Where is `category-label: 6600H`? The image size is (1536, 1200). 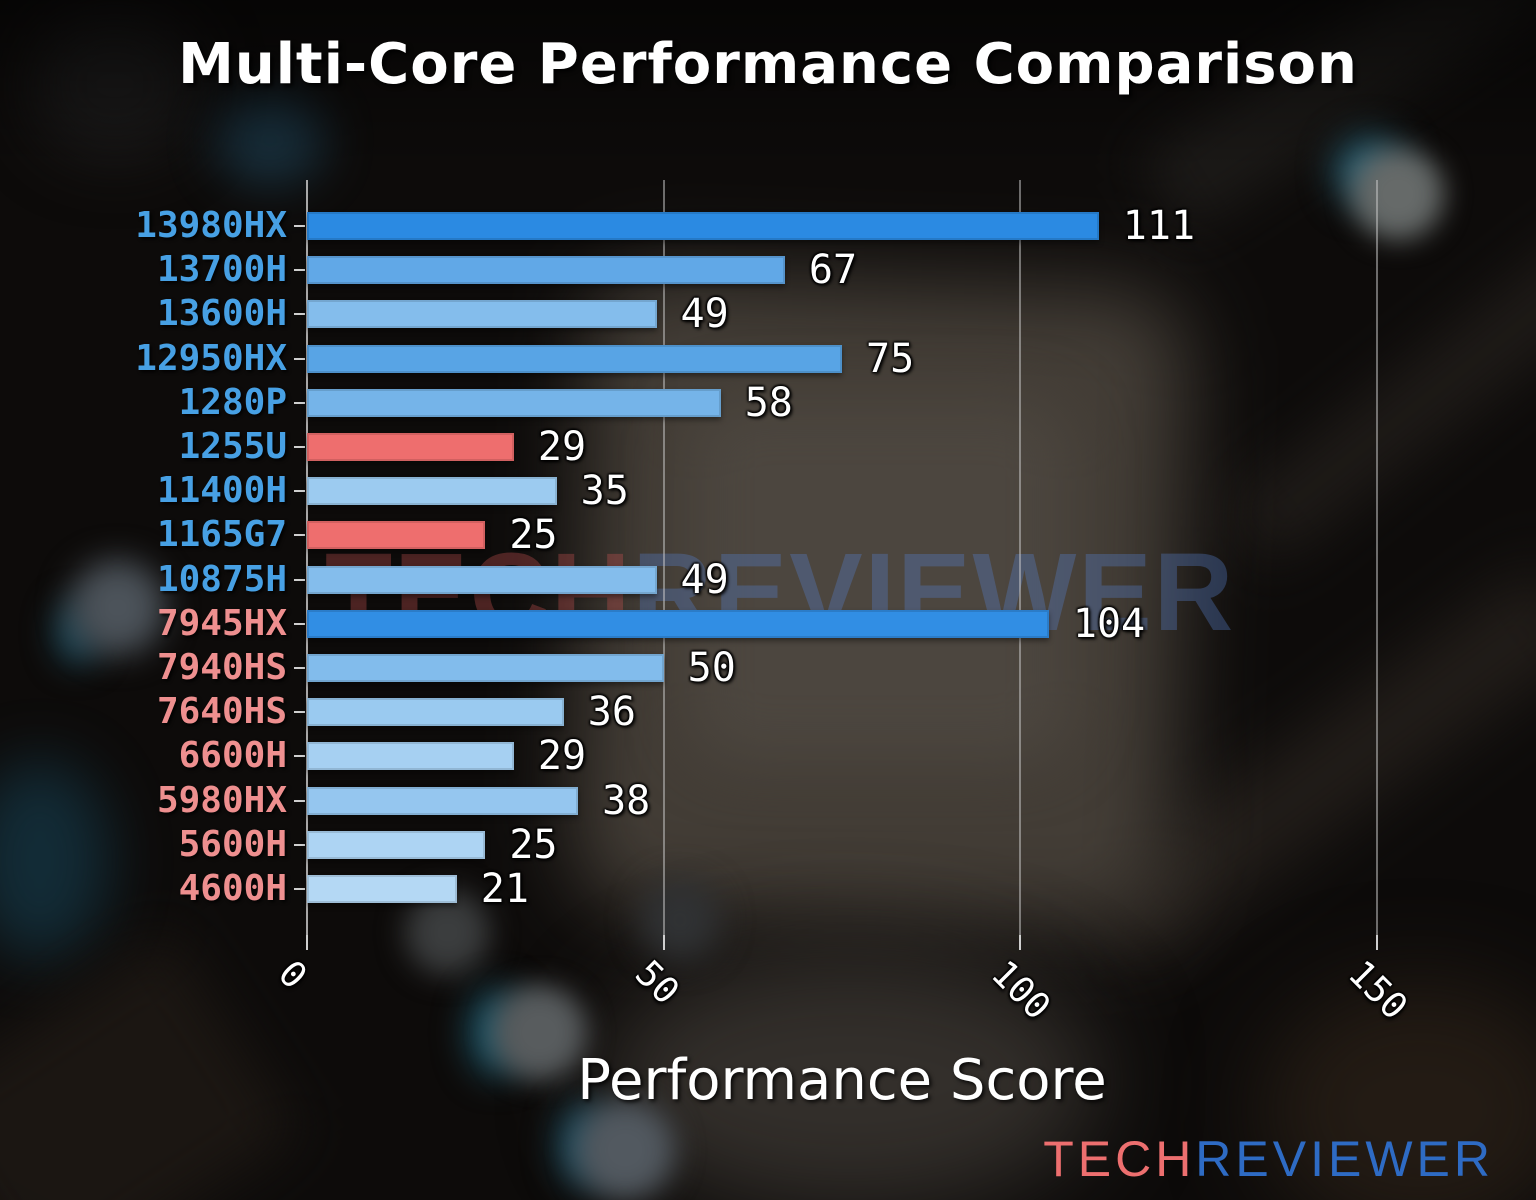 category-label: 6600H is located at coordinates (232, 756).